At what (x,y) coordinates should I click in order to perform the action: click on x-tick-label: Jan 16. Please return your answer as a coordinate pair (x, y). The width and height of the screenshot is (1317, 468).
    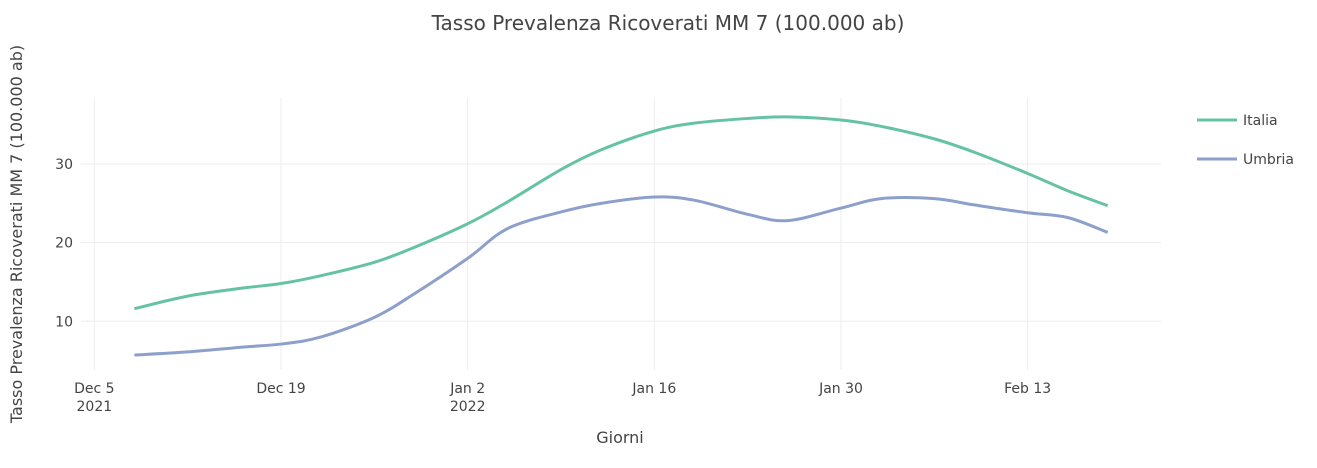
    Looking at the image, I should click on (653, 389).